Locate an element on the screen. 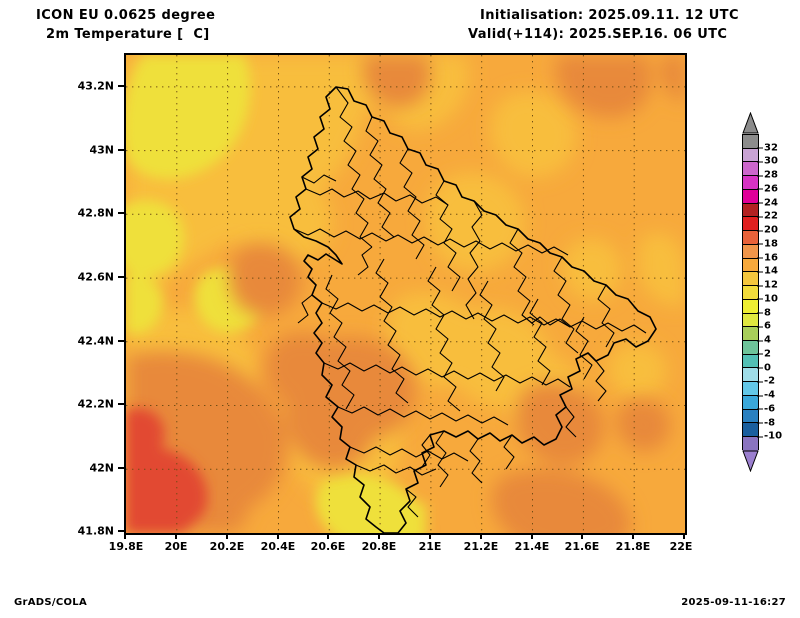  initialisation-label: Initialisation: 2025.09.11. 12 UTC is located at coordinates (609, 15).